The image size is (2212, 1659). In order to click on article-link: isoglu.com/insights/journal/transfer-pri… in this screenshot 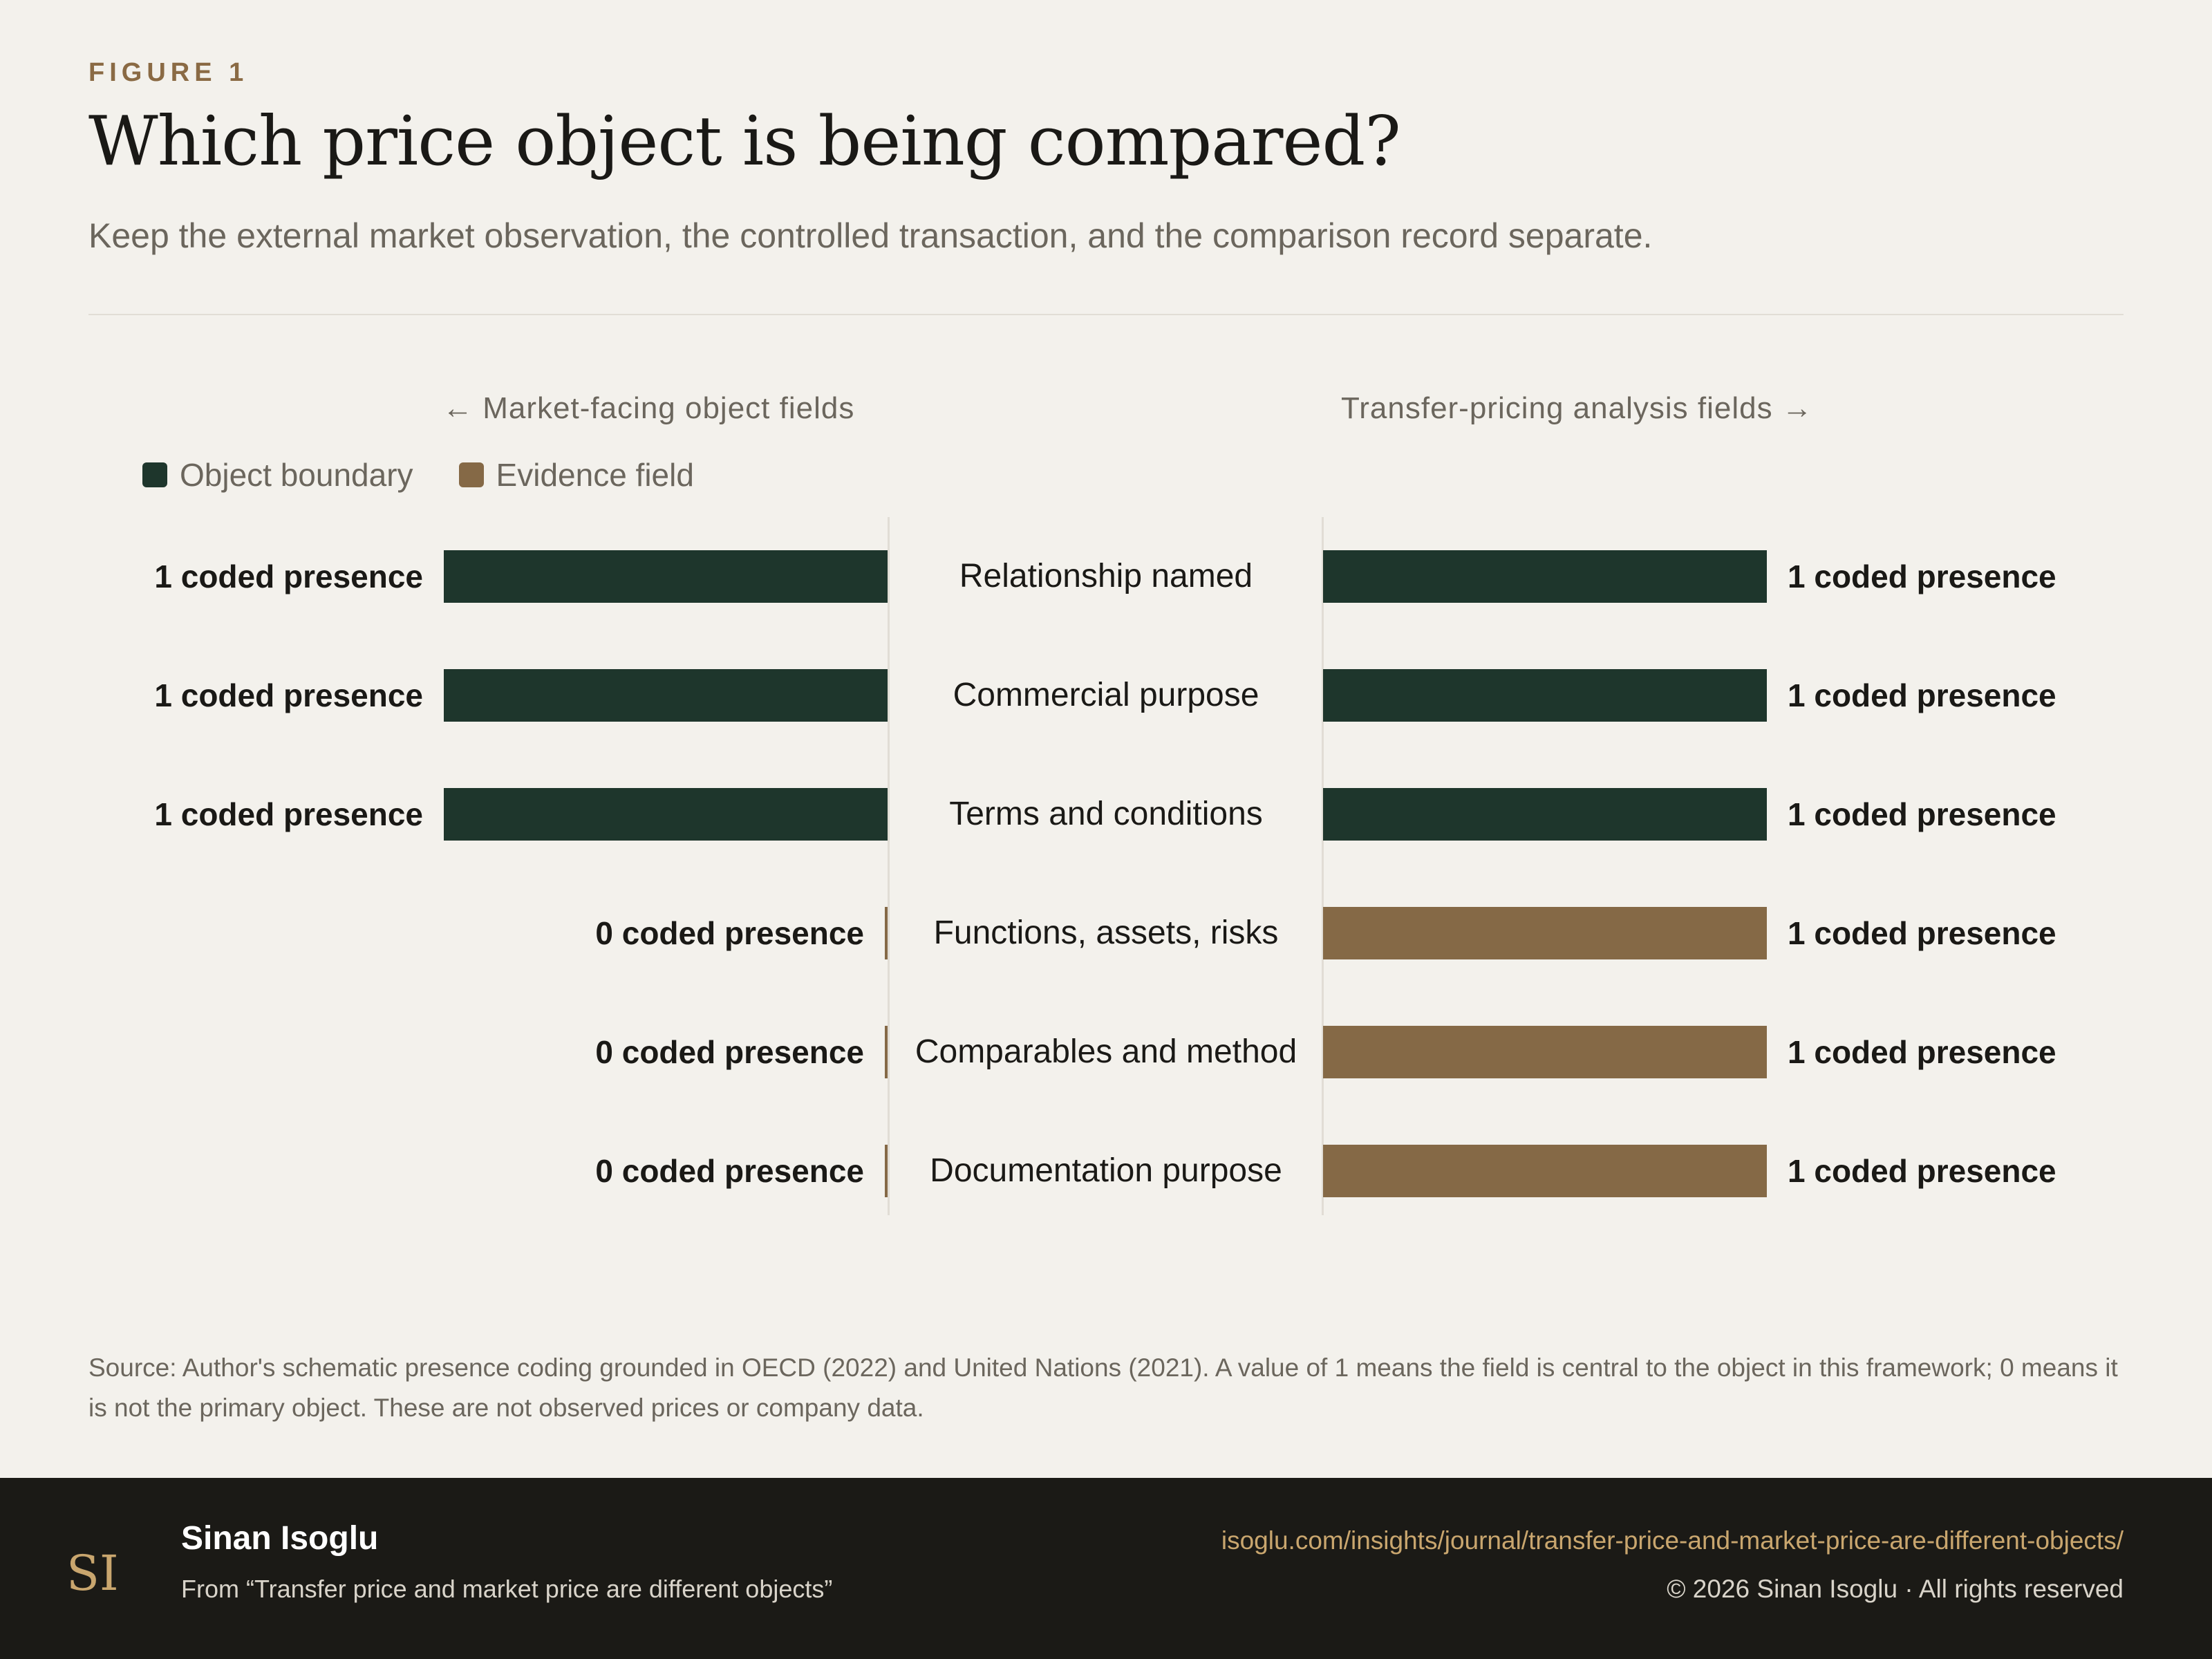, I will do `click(1672, 1540)`.